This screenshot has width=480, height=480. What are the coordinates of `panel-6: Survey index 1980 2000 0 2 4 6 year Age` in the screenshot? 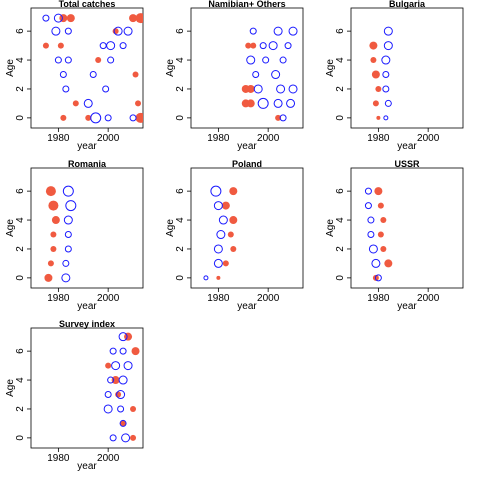 It's located at (74, 395).